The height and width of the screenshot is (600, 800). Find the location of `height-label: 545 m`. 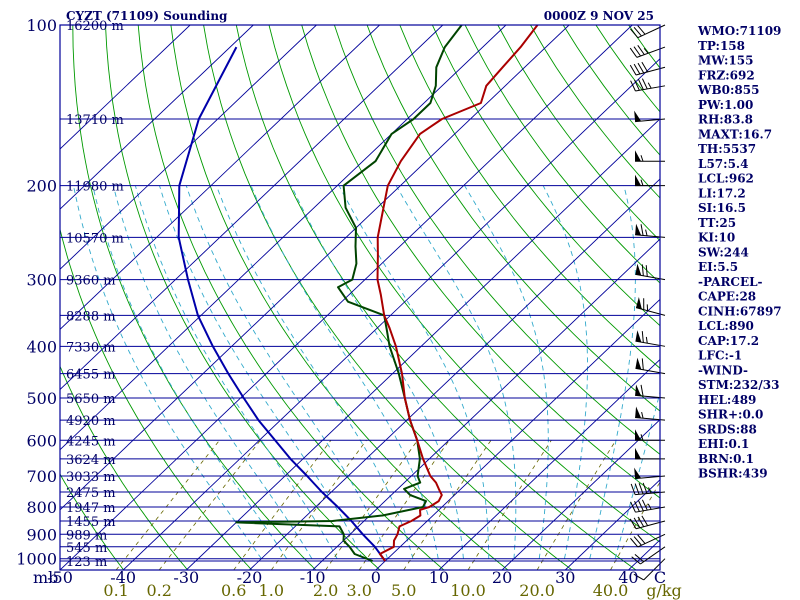

height-label: 545 m is located at coordinates (86, 548).